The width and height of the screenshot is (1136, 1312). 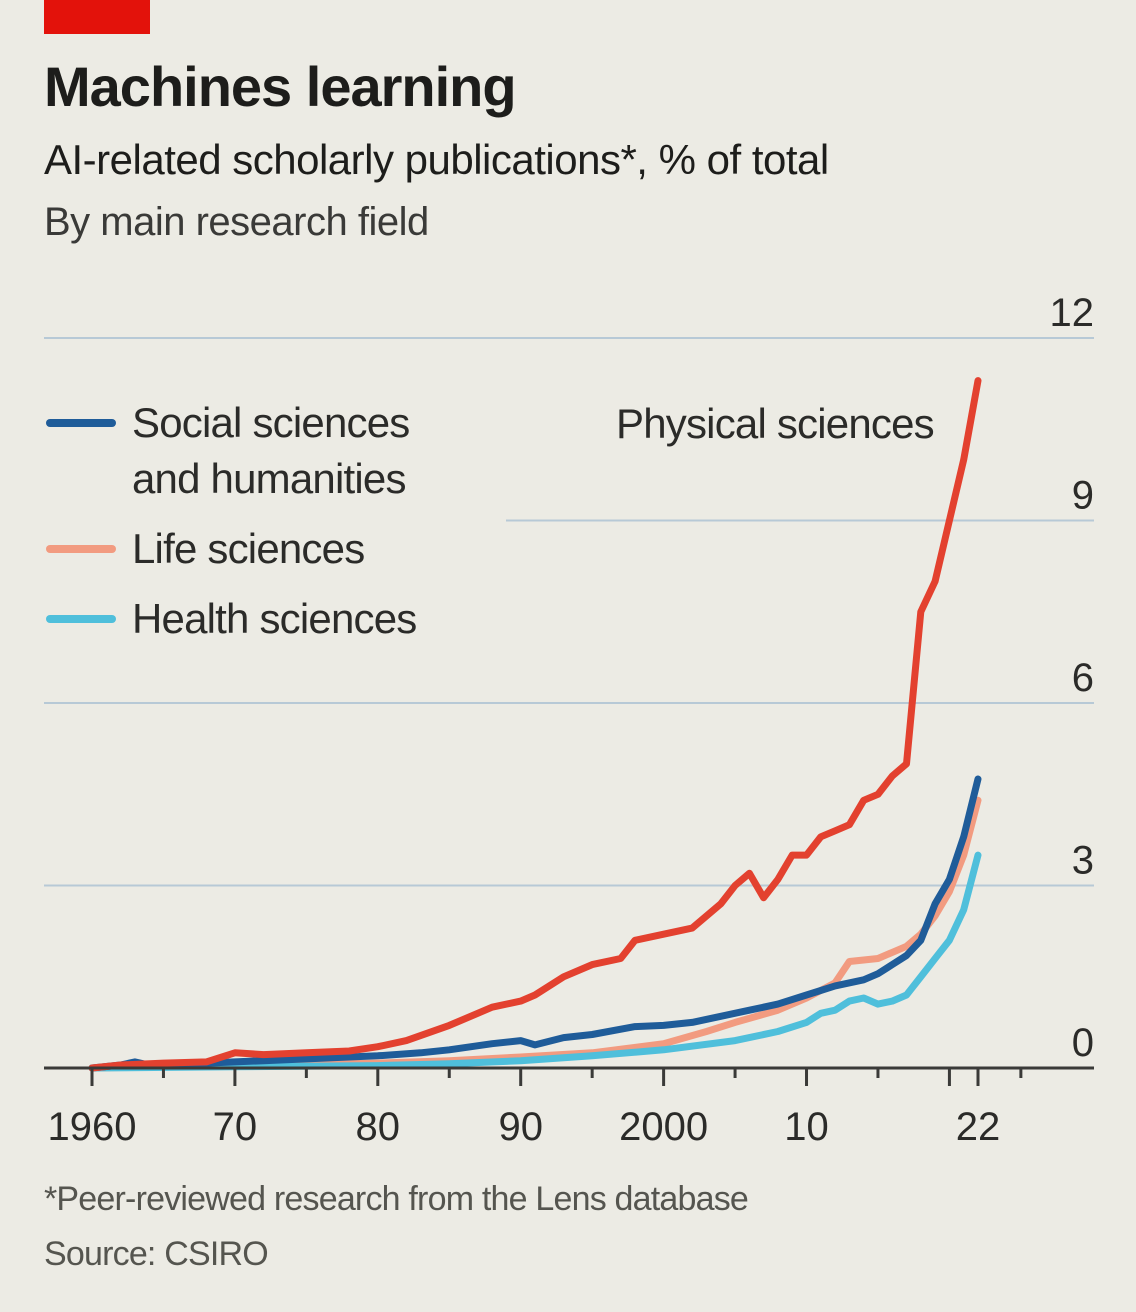 What do you see at coordinates (81, 549) in the screenshot?
I see `legend-swatch-life-sciences` at bounding box center [81, 549].